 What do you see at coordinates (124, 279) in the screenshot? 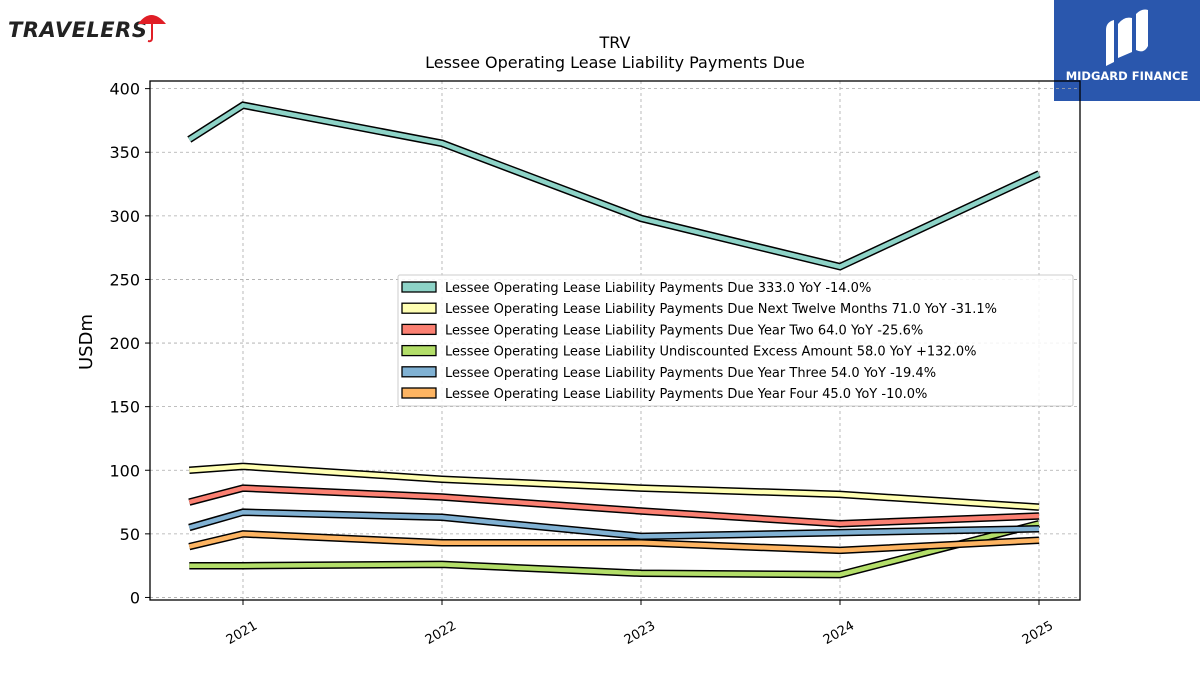
I see `y-tick-label: 250` at bounding box center [124, 279].